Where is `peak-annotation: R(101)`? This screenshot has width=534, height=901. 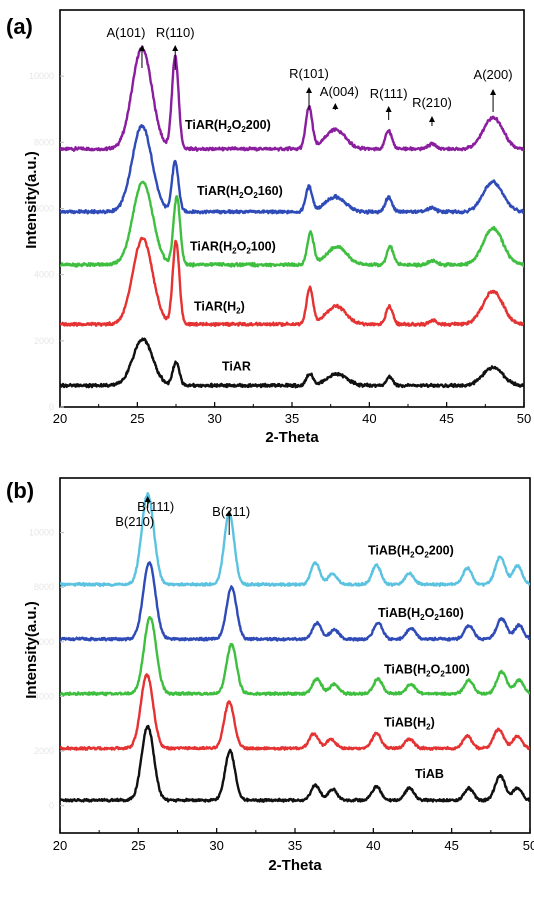 peak-annotation: R(101) is located at coordinates (309, 73).